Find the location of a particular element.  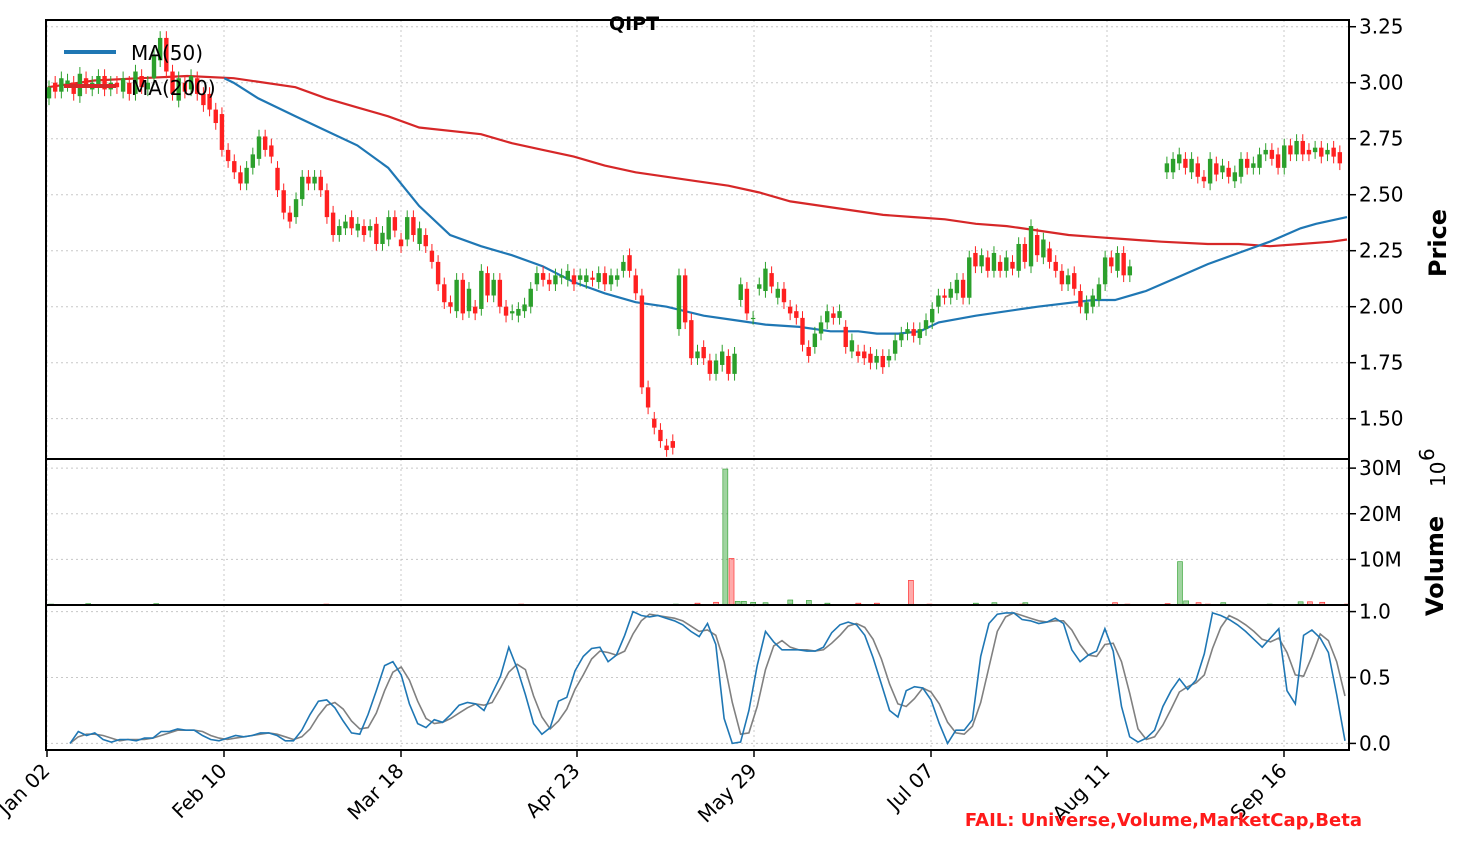

volume-y-ticks: 30M 20M 10M is located at coordinates (1375, 513).